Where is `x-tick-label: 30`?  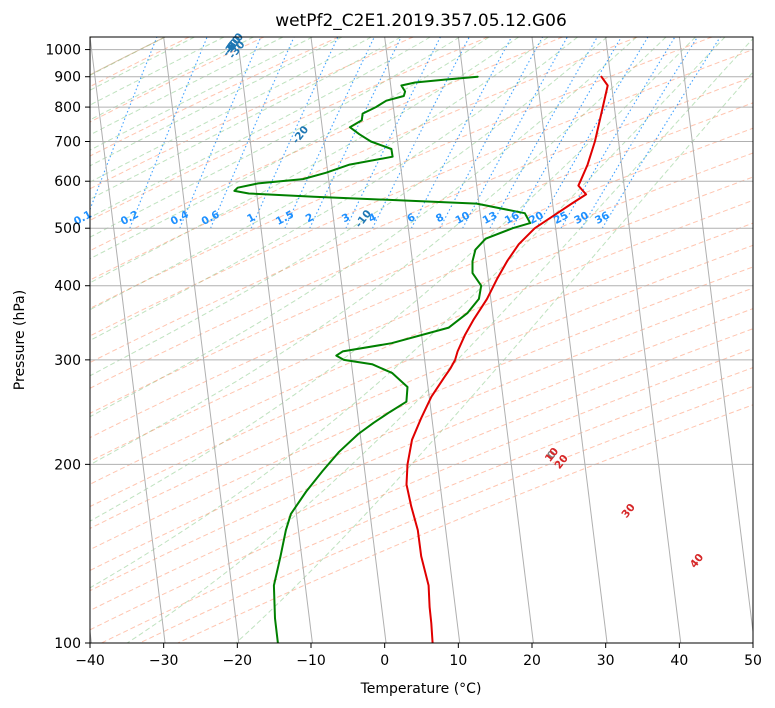
x-tick-label: 30 is located at coordinates (606, 661).